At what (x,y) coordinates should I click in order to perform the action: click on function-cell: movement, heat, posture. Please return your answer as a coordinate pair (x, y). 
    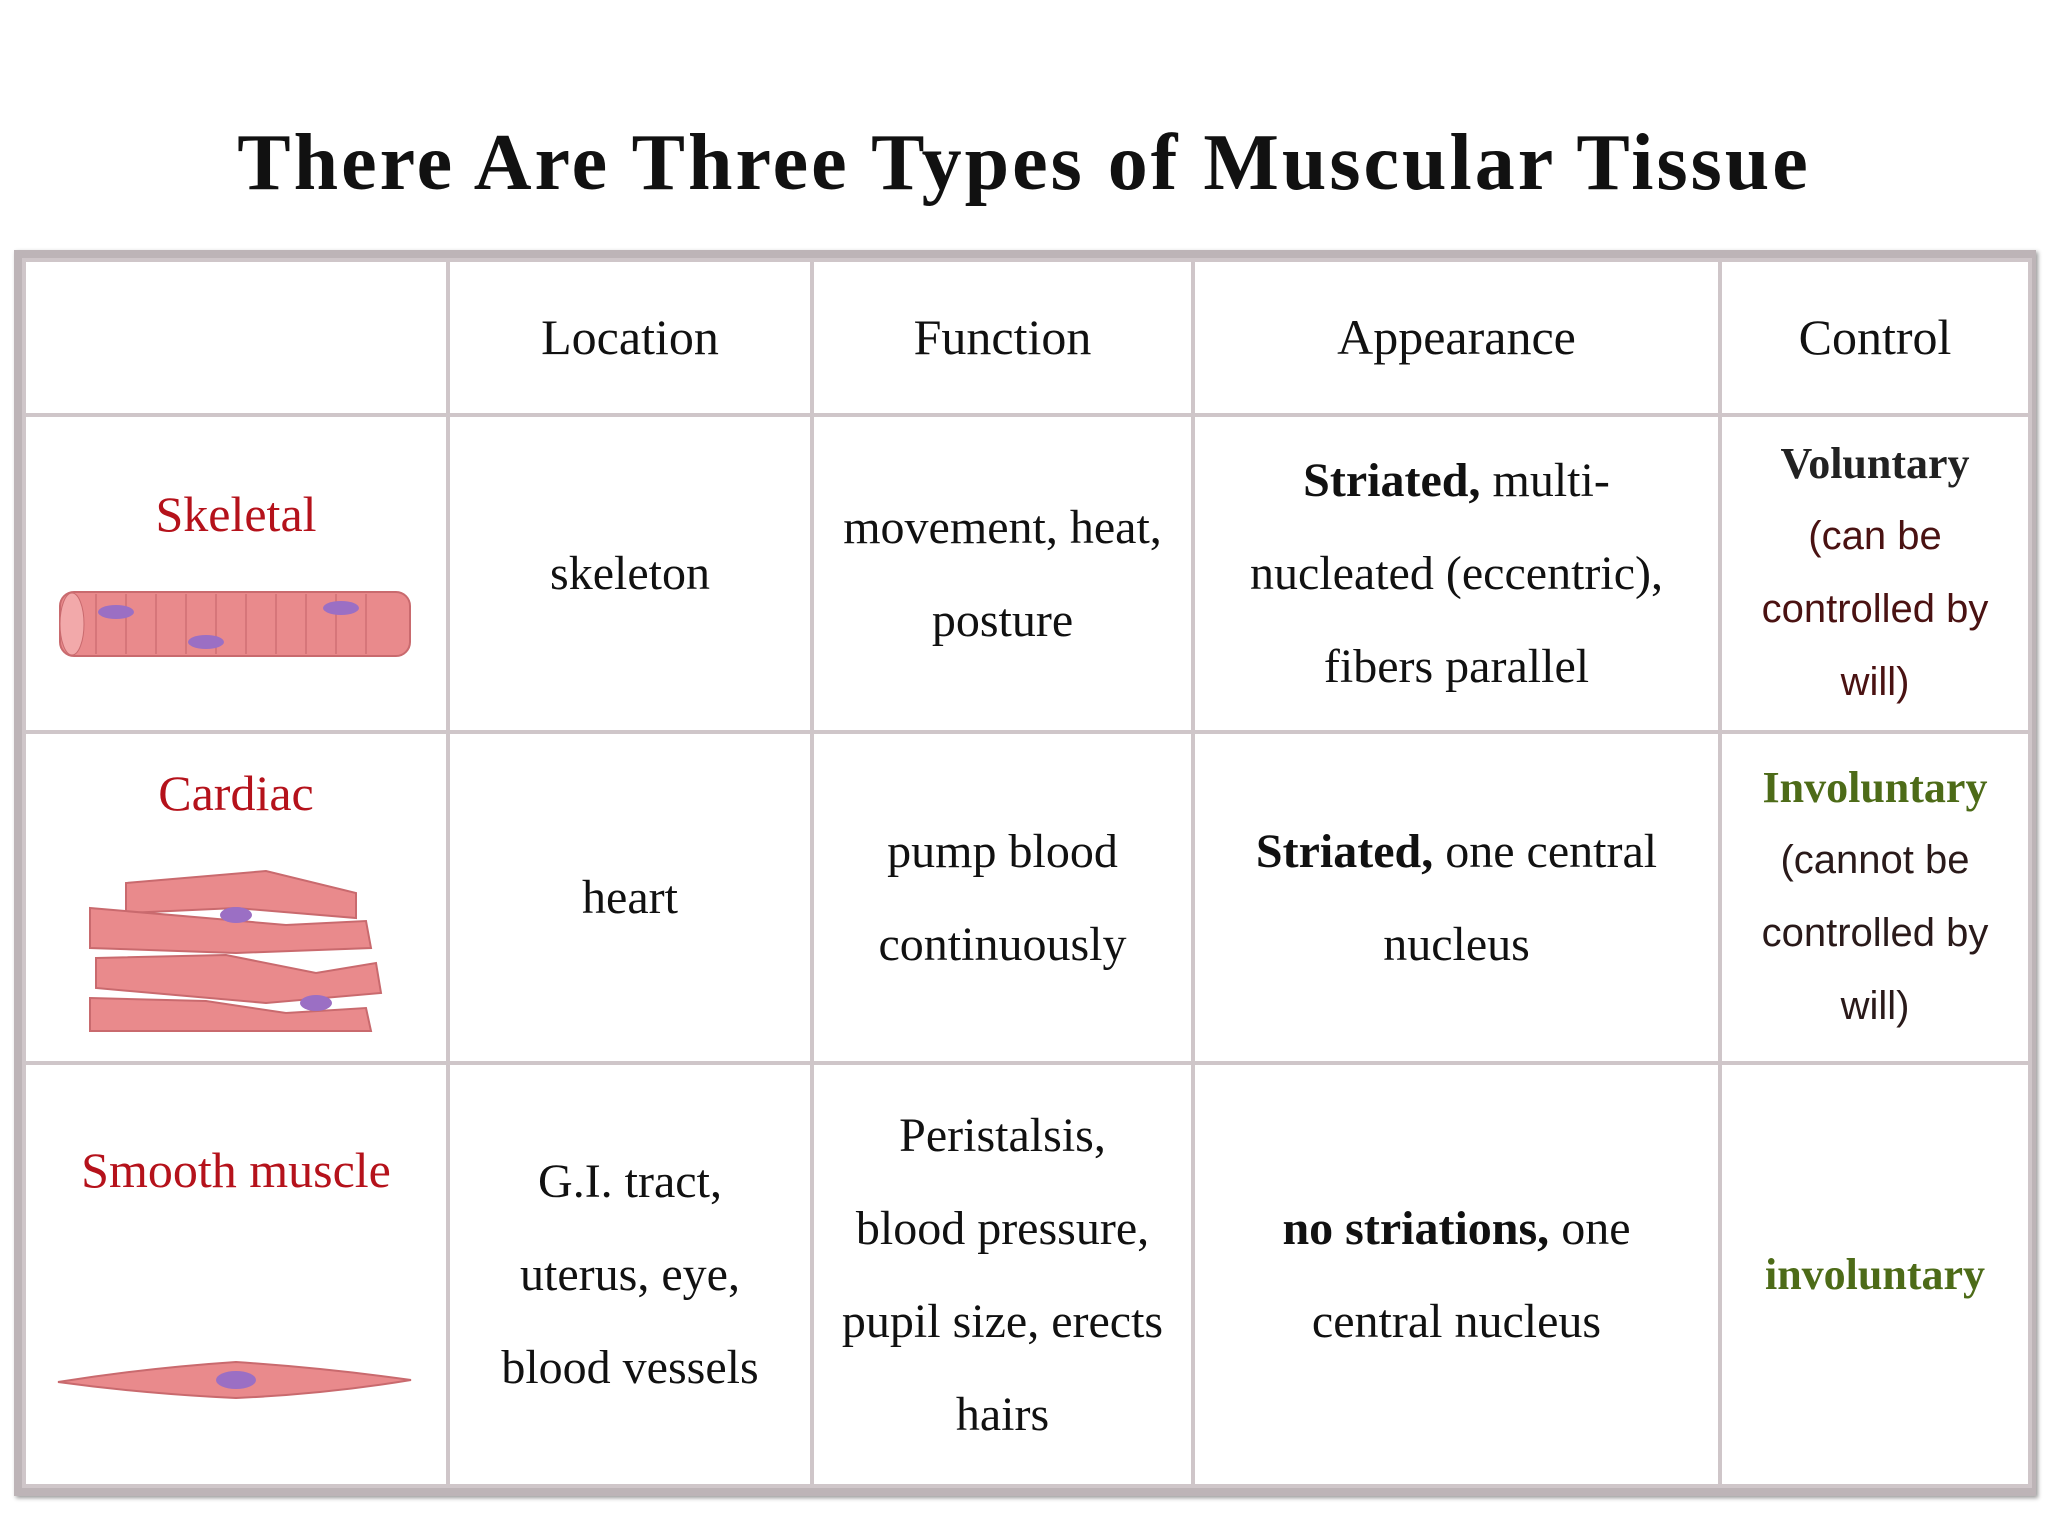
    Looking at the image, I should click on (1002, 573).